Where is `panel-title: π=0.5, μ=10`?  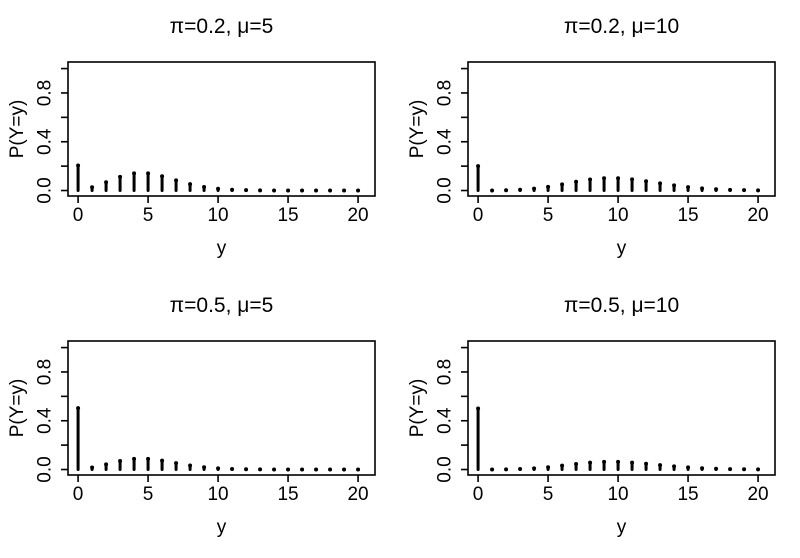
panel-title: π=0.5, μ=10 is located at coordinates (621, 305).